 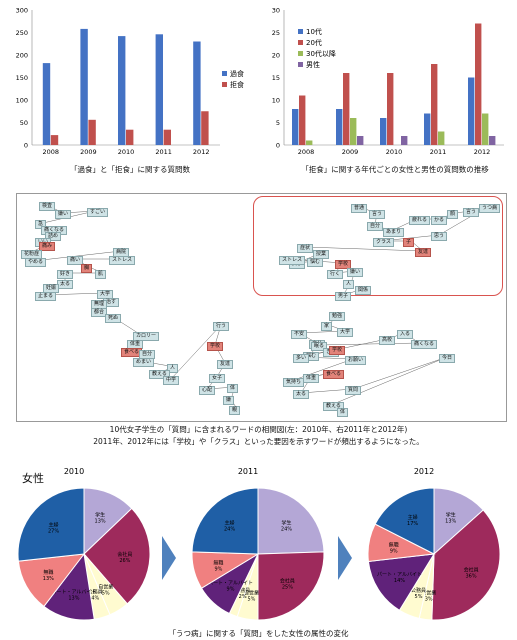 I want to click on legend-label: 20代, so click(x=314, y=42).